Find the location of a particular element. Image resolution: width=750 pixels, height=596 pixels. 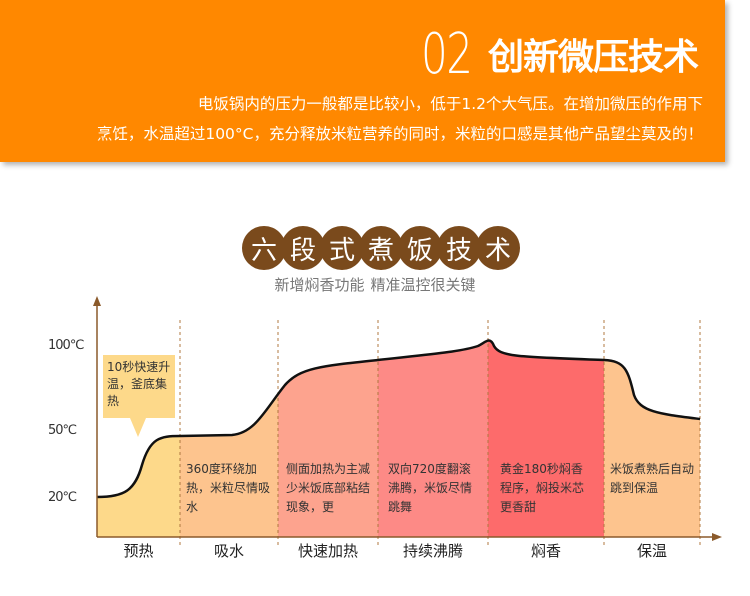

stage-label: 吸水 is located at coordinates (228, 551).